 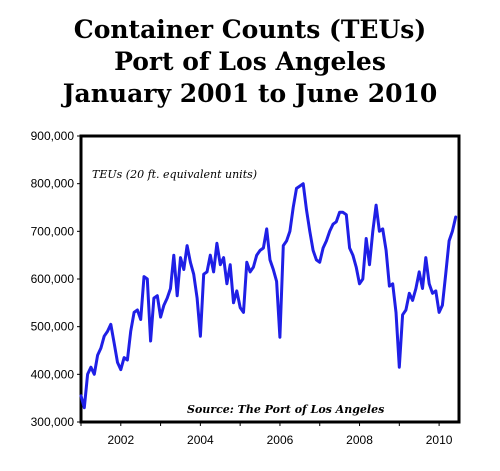 What do you see at coordinates (280, 440) in the screenshot?
I see `x-tick-label: 2006` at bounding box center [280, 440].